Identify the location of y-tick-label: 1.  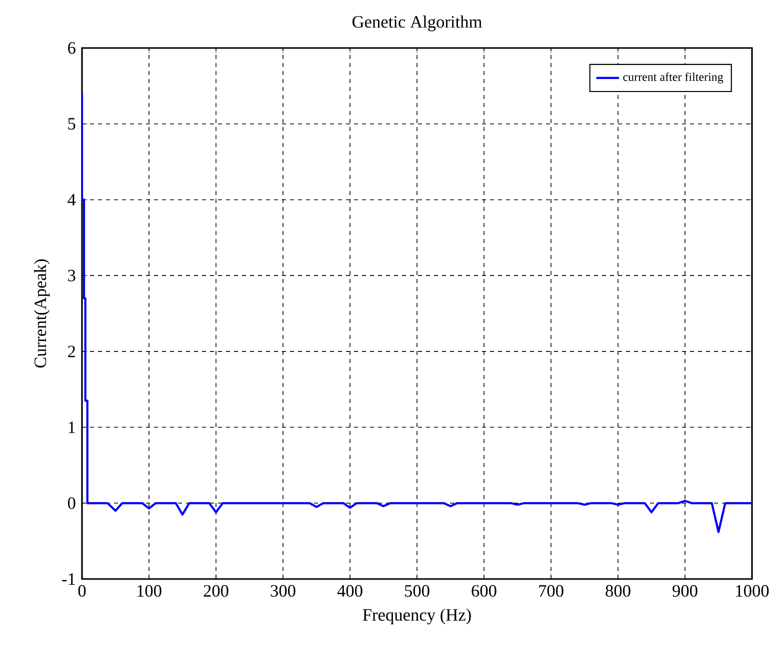
(71, 428).